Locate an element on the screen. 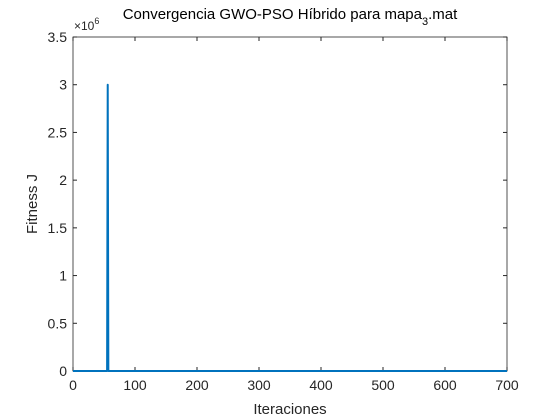 The width and height of the screenshot is (560, 420). x-tick-label: 100 is located at coordinates (135, 385).